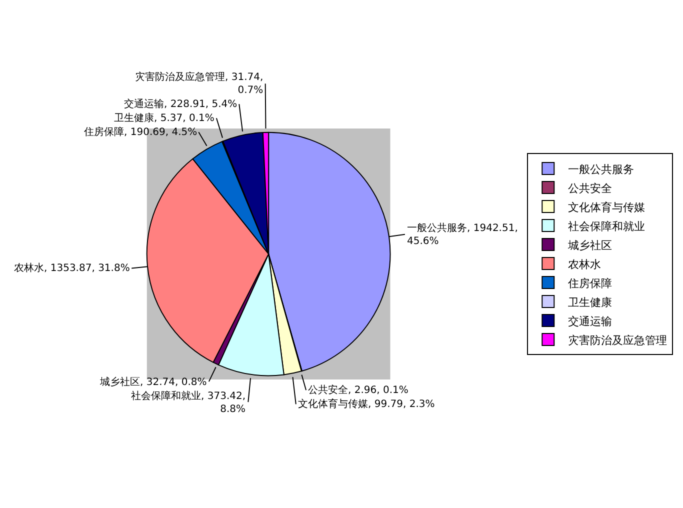 Image resolution: width=683 pixels, height=508 pixels. What do you see at coordinates (72, 268) in the screenshot?
I see `data-label: 农林水, 1353.87, 31.8%` at bounding box center [72, 268].